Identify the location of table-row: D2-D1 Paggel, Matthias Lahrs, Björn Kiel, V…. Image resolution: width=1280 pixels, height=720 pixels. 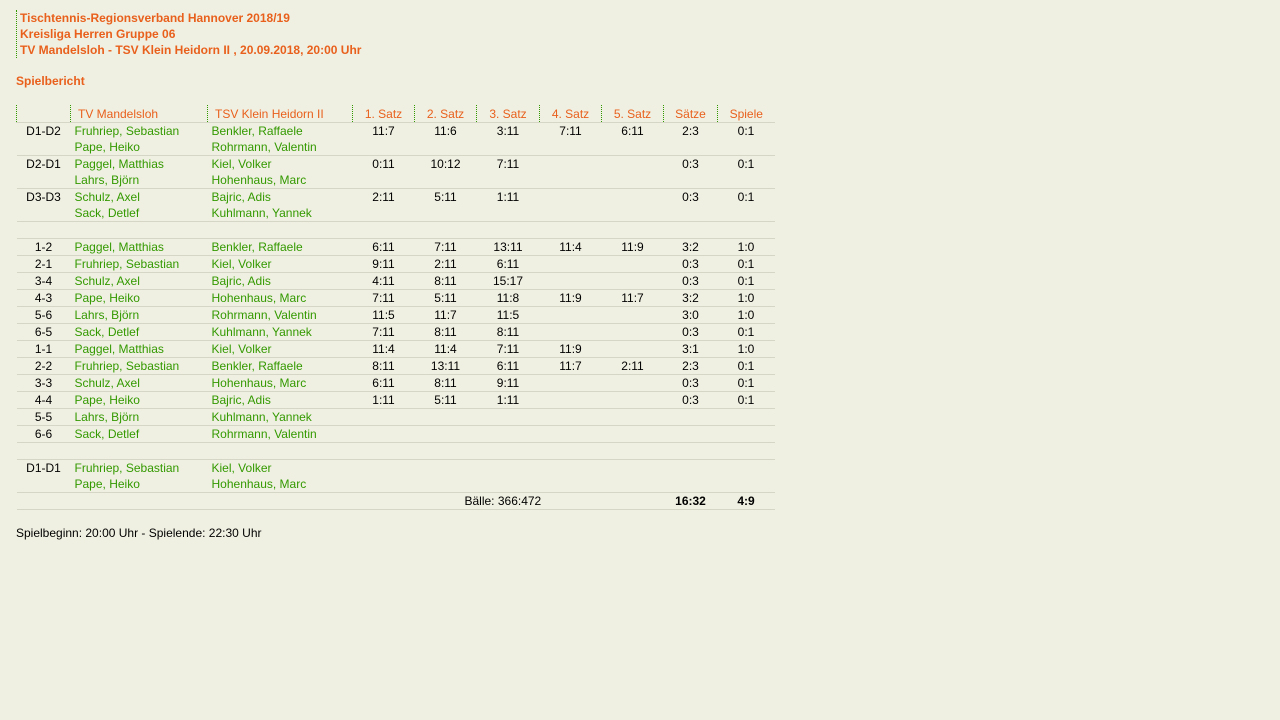
(395, 172).